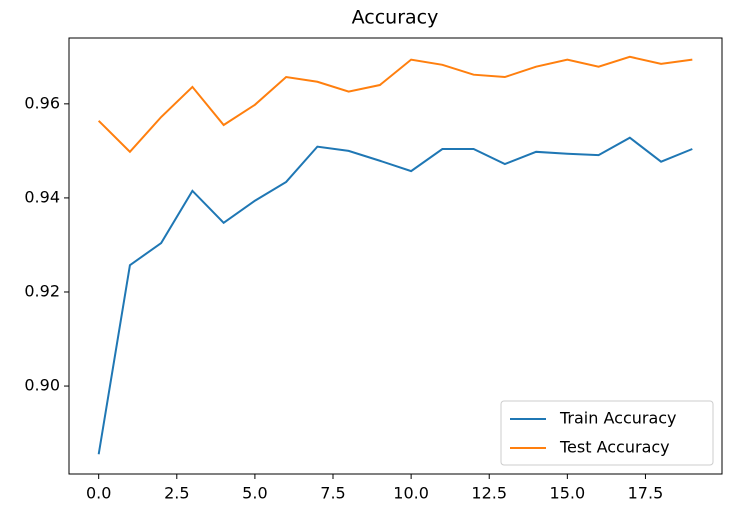 The image size is (732, 511). What do you see at coordinates (618, 418) in the screenshot?
I see `legend-label: Train Accuracy` at bounding box center [618, 418].